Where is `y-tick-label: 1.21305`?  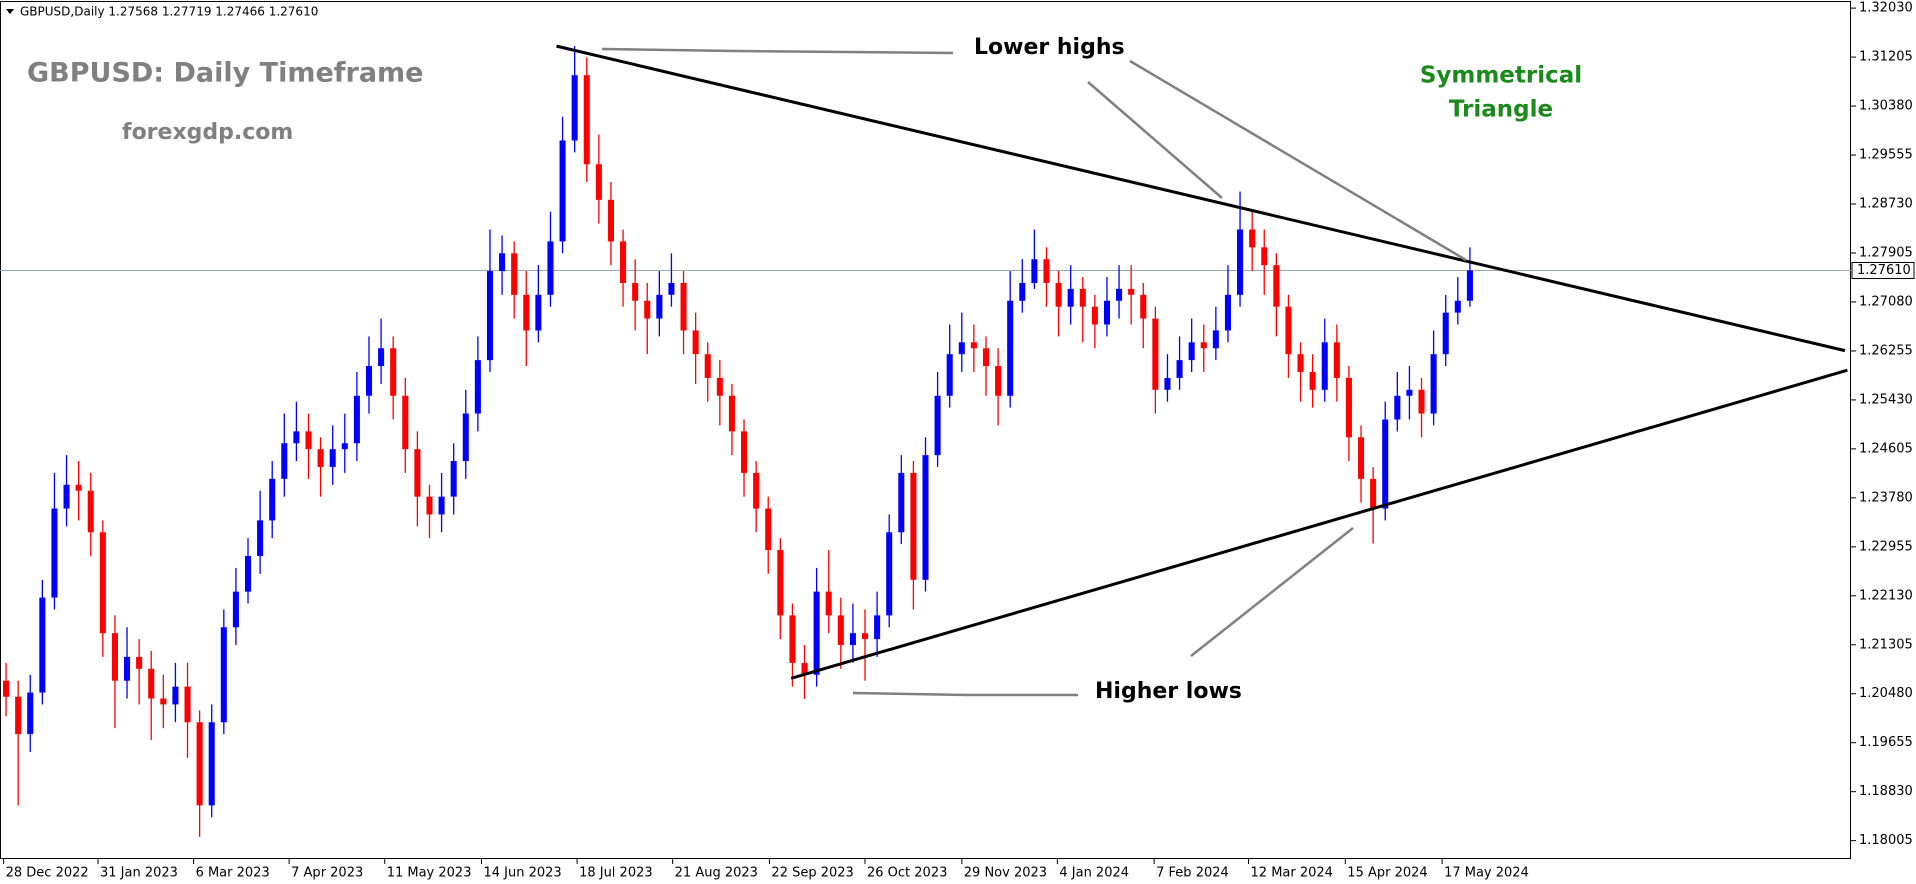
y-tick-label: 1.21305 is located at coordinates (1886, 644).